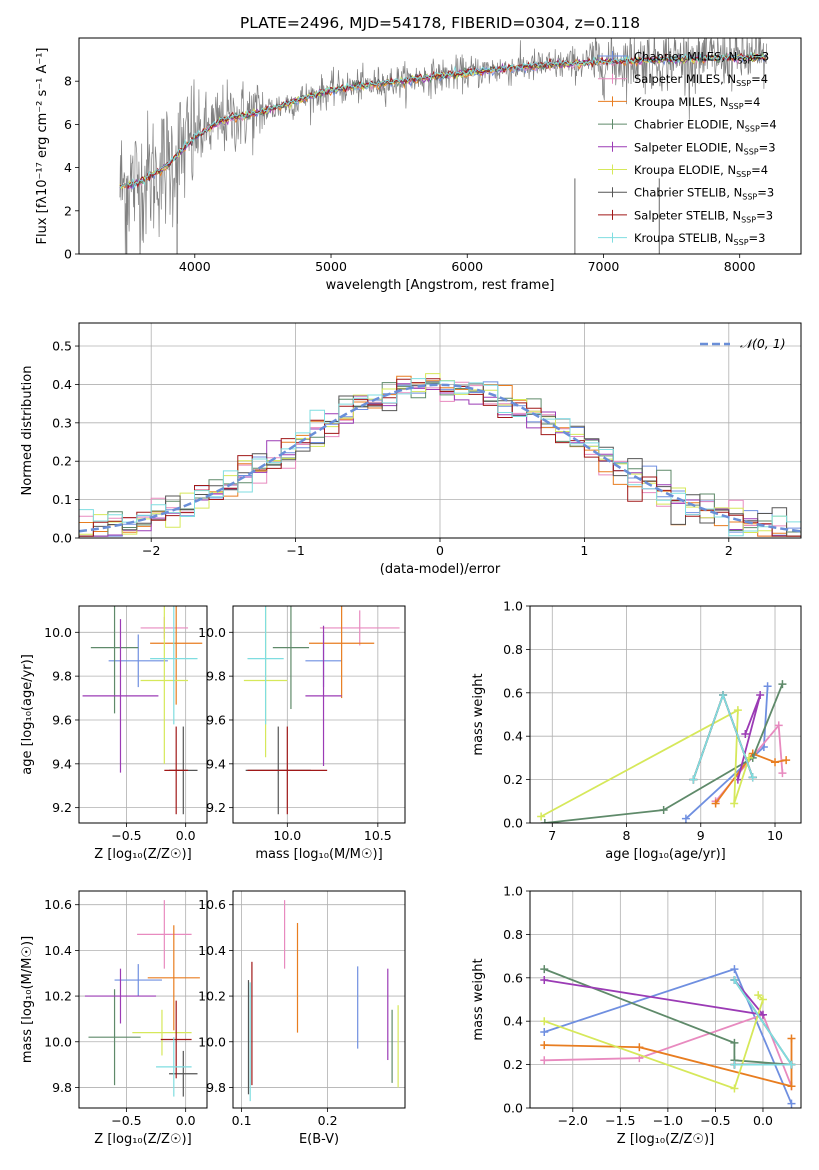 This screenshot has height=1170, width=819. What do you see at coordinates (704, 194) in the screenshot?
I see `legend-label-6: Chabrier STELIB, NSSP=3` at bounding box center [704, 194].